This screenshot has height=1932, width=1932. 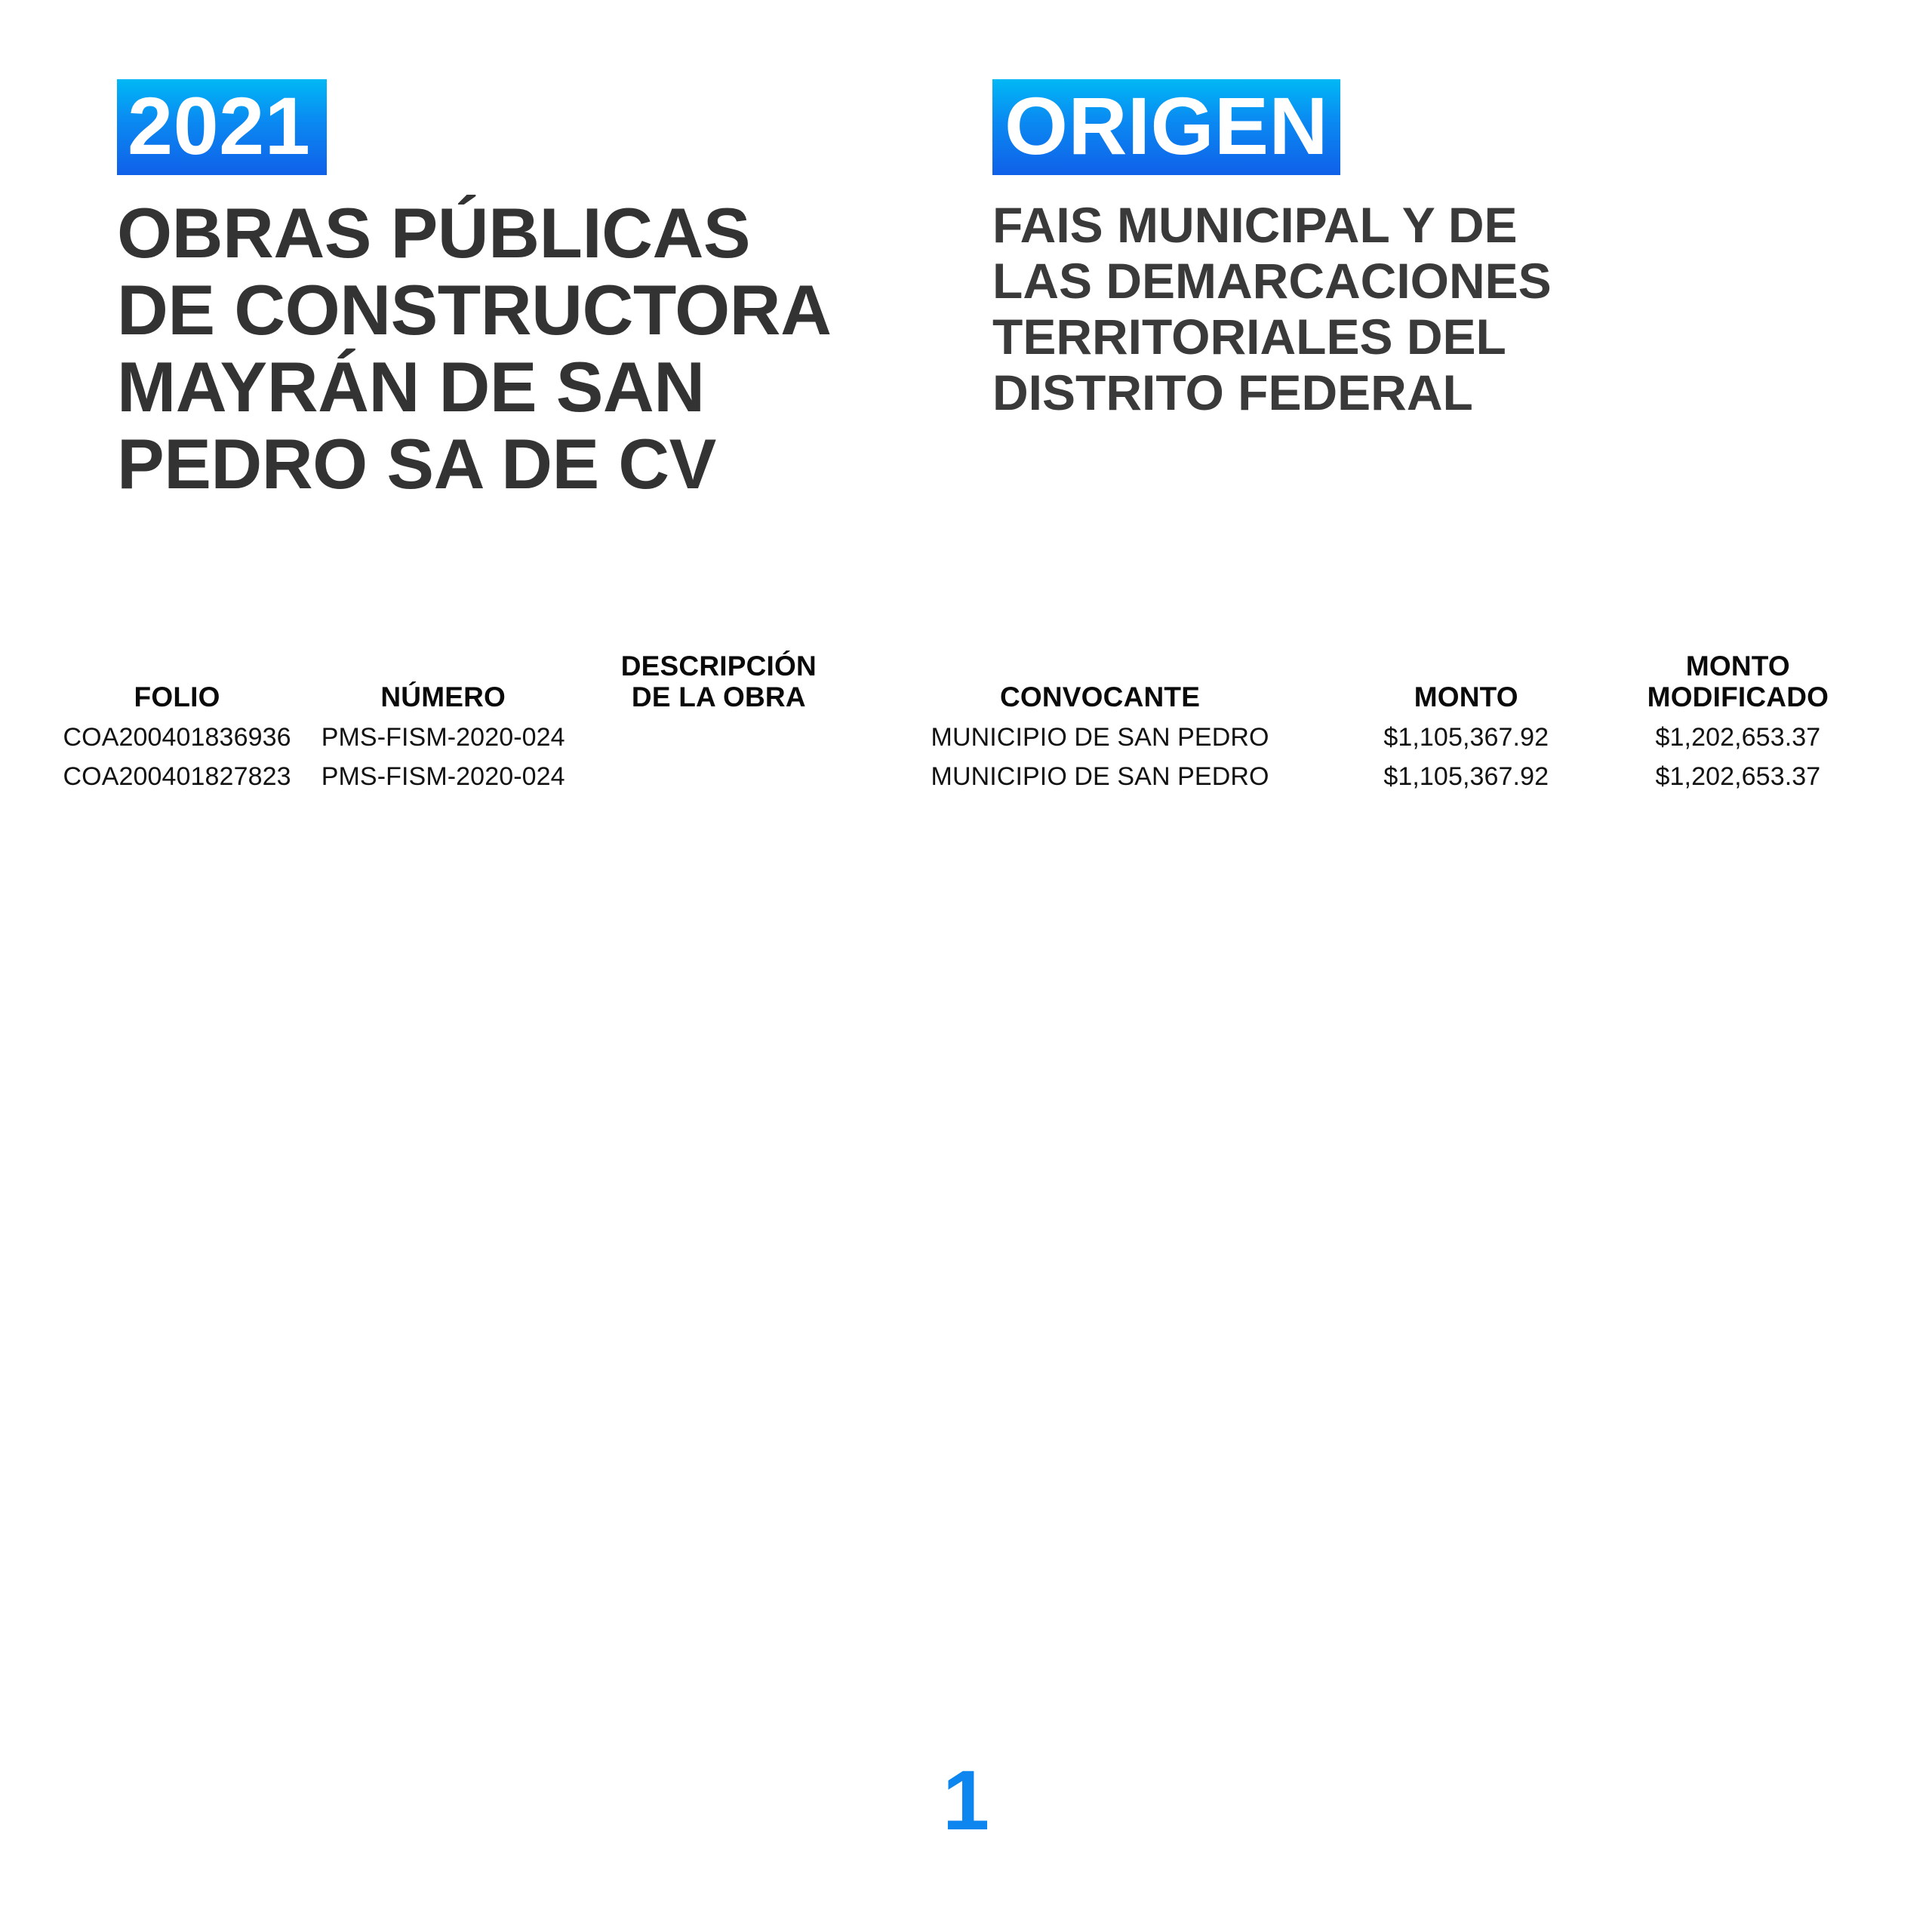 I want to click on origin-badge: ORIGEN, so click(x=1166, y=127).